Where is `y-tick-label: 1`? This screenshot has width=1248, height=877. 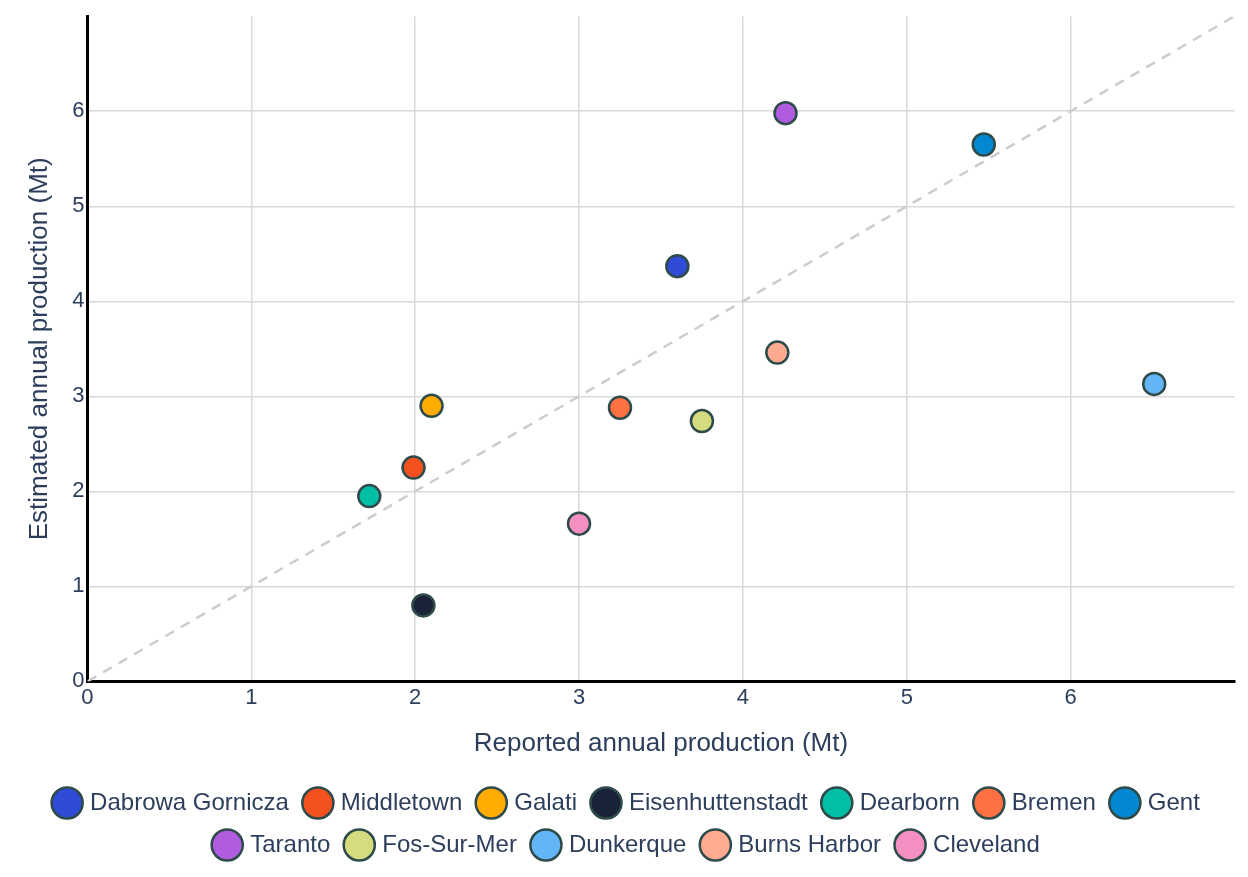 y-tick-label: 1 is located at coordinates (78, 585).